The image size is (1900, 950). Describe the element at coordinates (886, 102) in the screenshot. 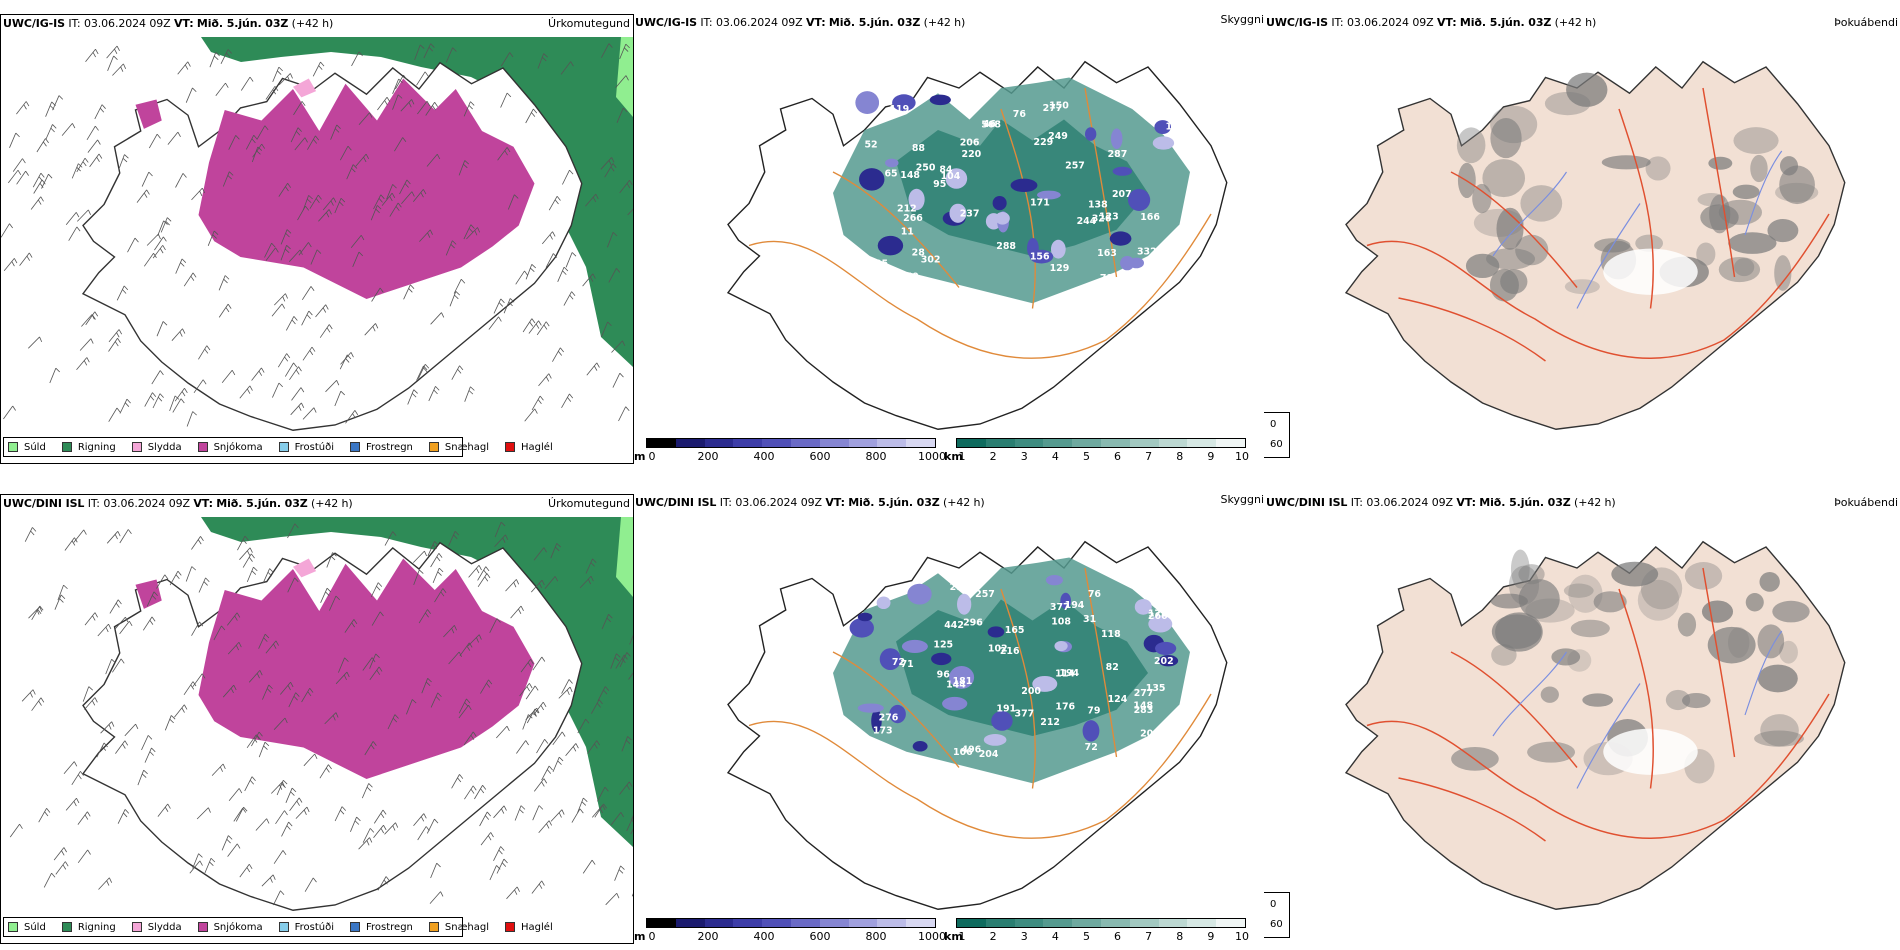

I see `ceiling-value-label: 40` at that location.